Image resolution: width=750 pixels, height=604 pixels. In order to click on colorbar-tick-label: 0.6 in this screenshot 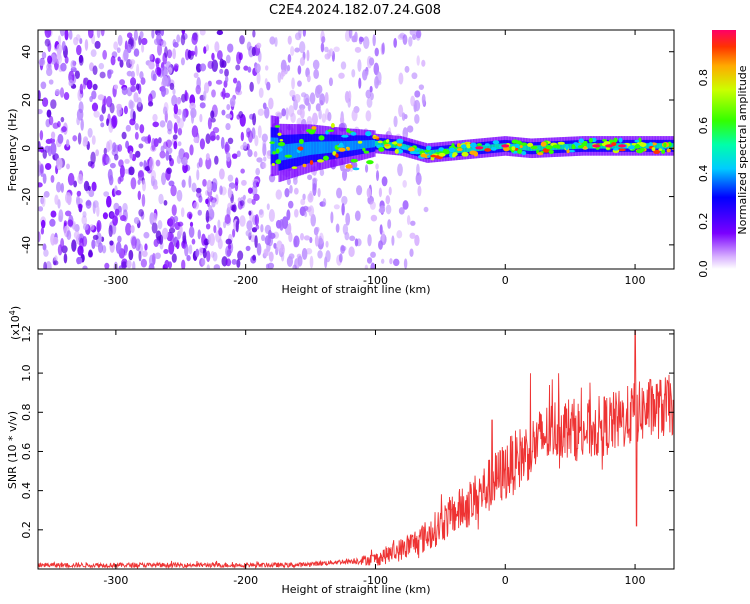, I will do `click(703, 126)`.